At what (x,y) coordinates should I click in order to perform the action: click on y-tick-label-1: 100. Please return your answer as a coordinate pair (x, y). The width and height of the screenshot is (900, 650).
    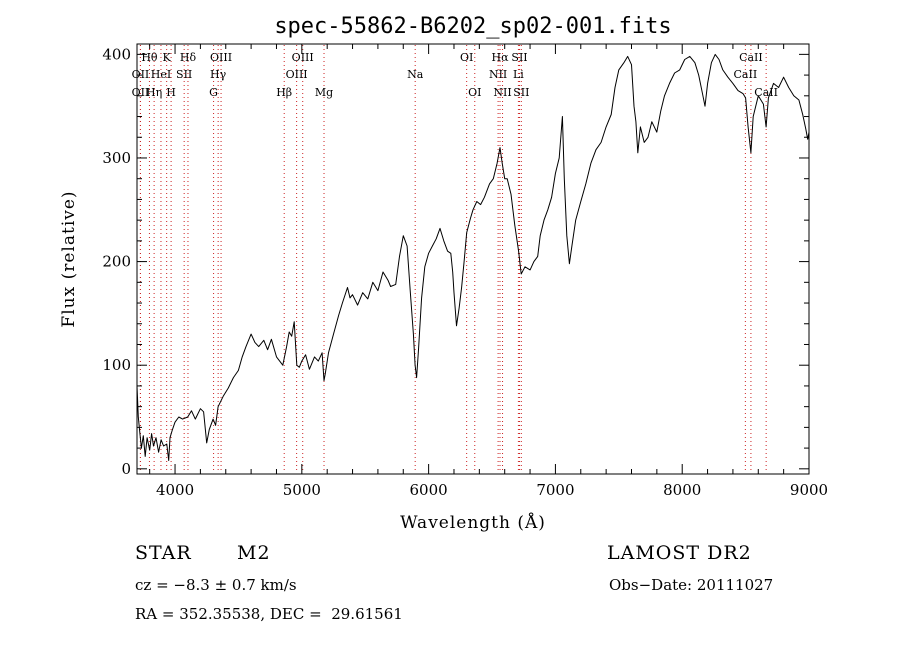
    Looking at the image, I should click on (116, 365).